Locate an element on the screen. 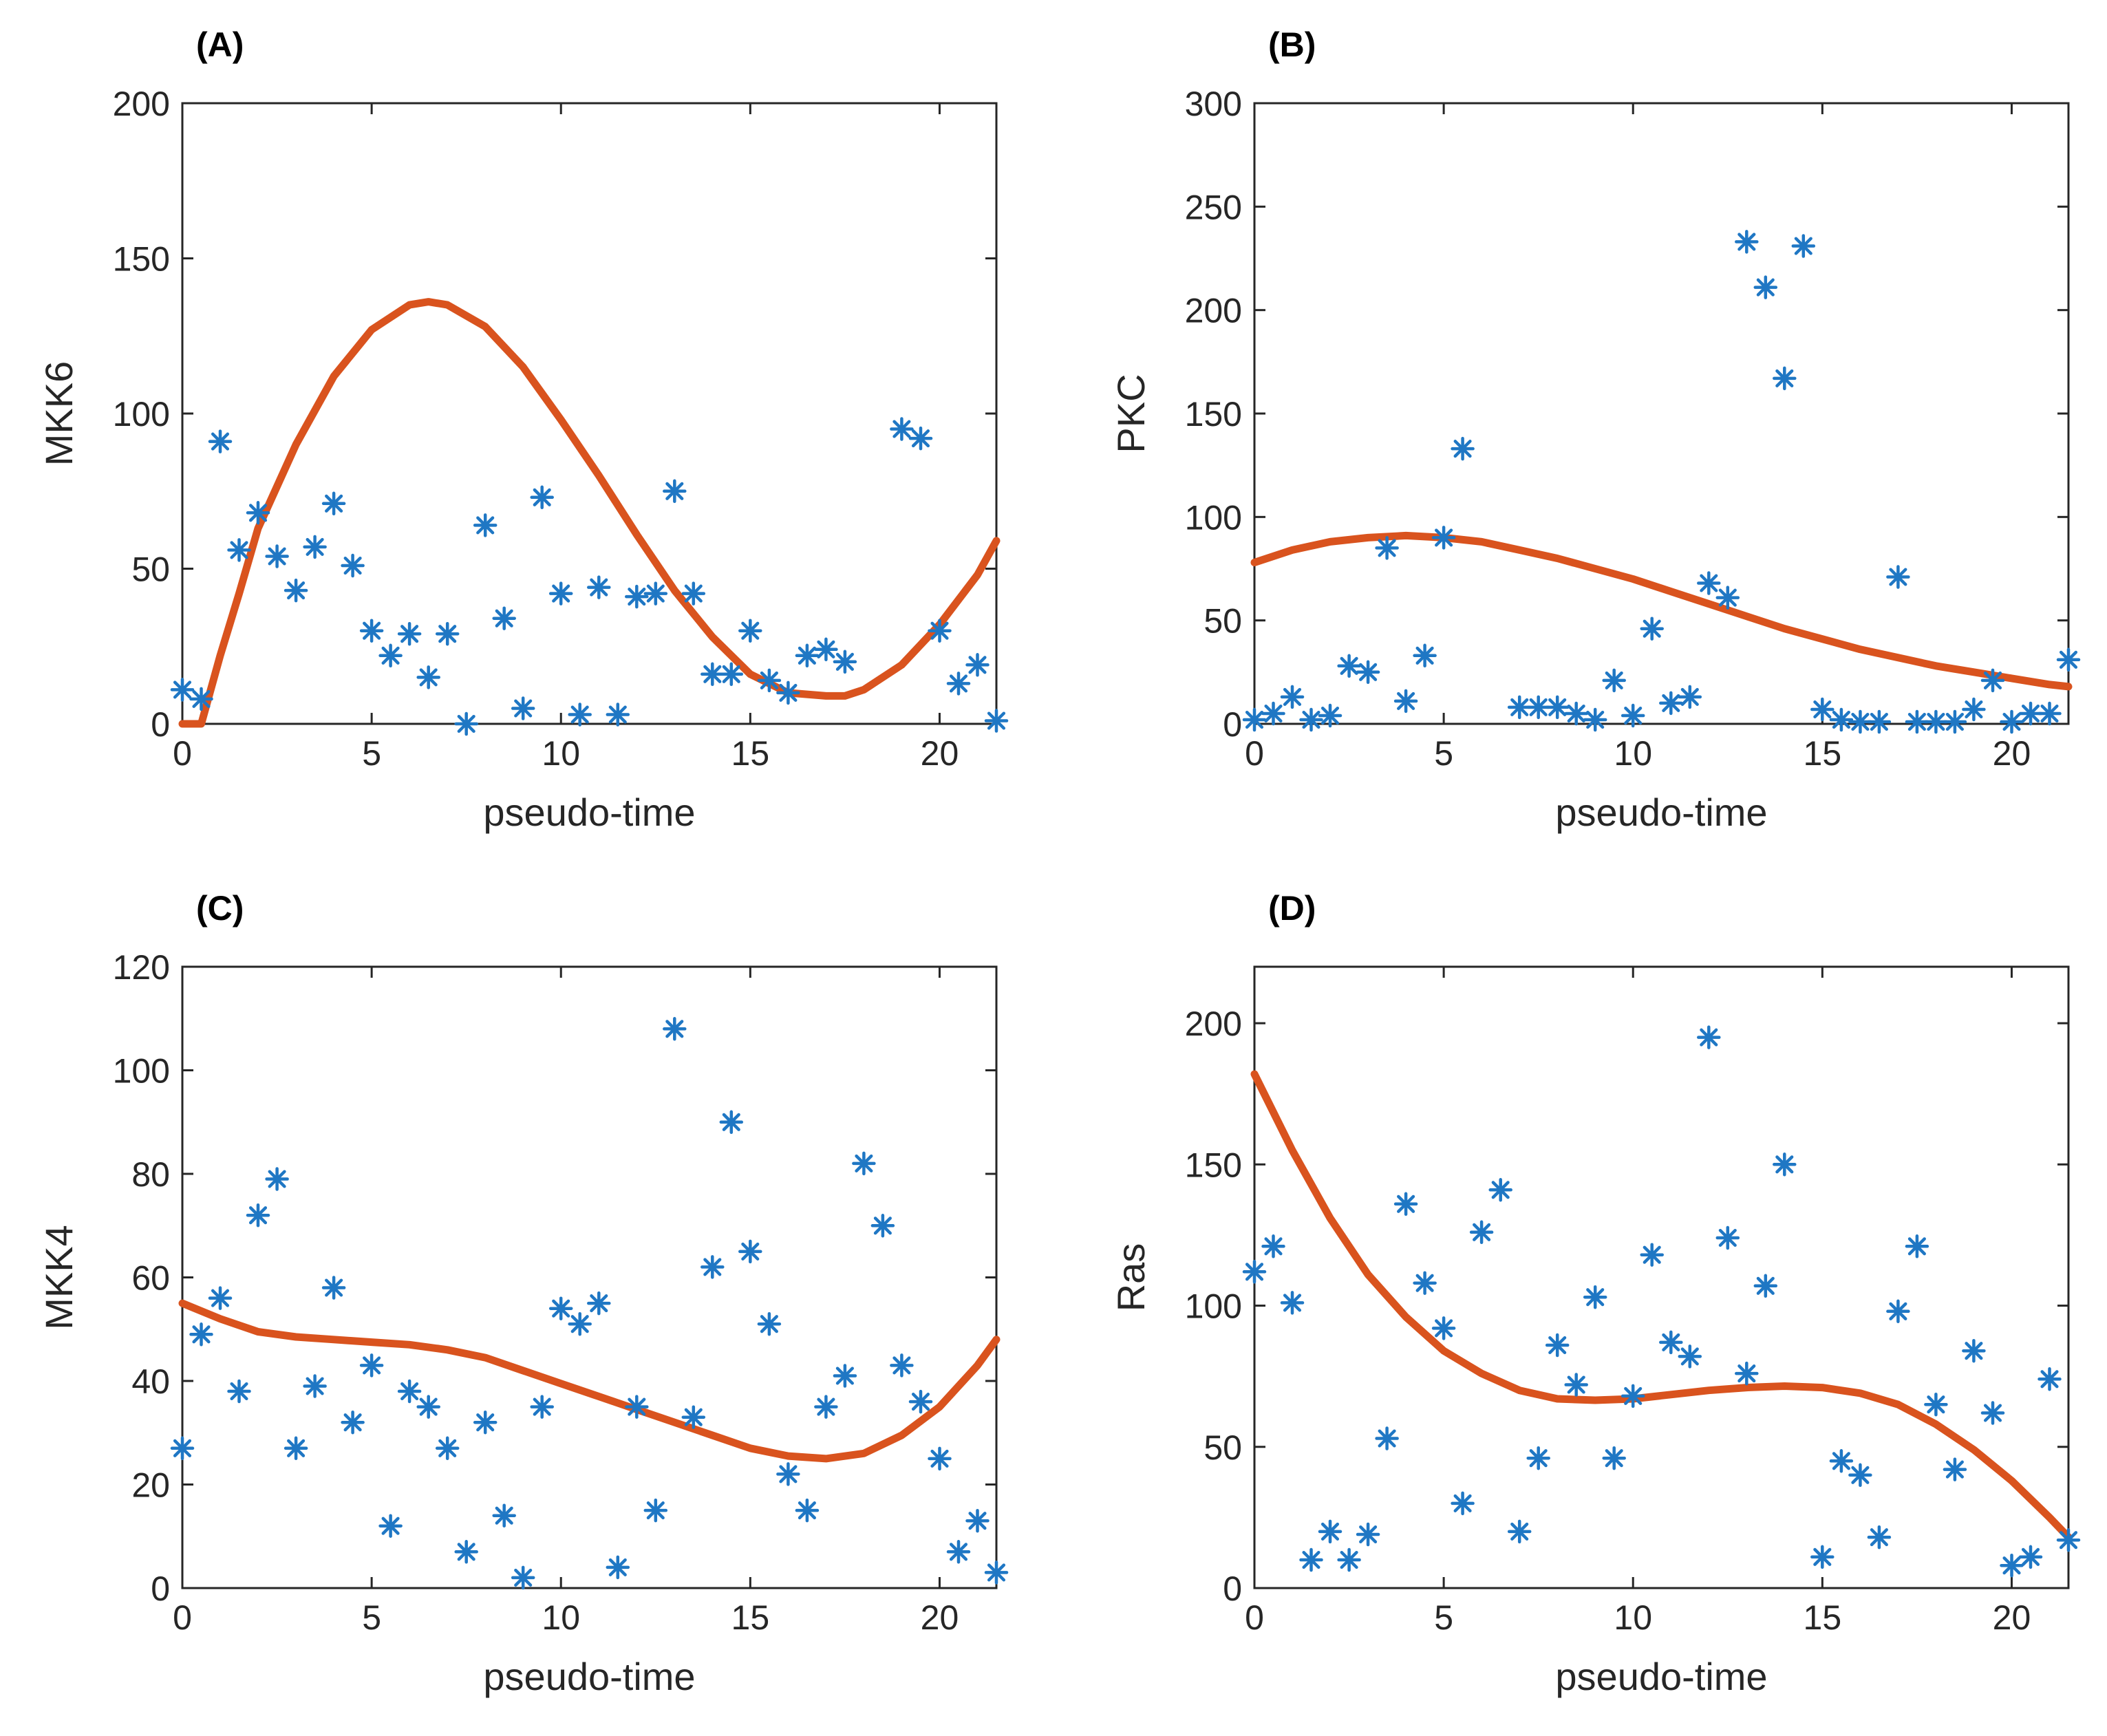  panel-c-xtick-label: 10 is located at coordinates (561, 1618).